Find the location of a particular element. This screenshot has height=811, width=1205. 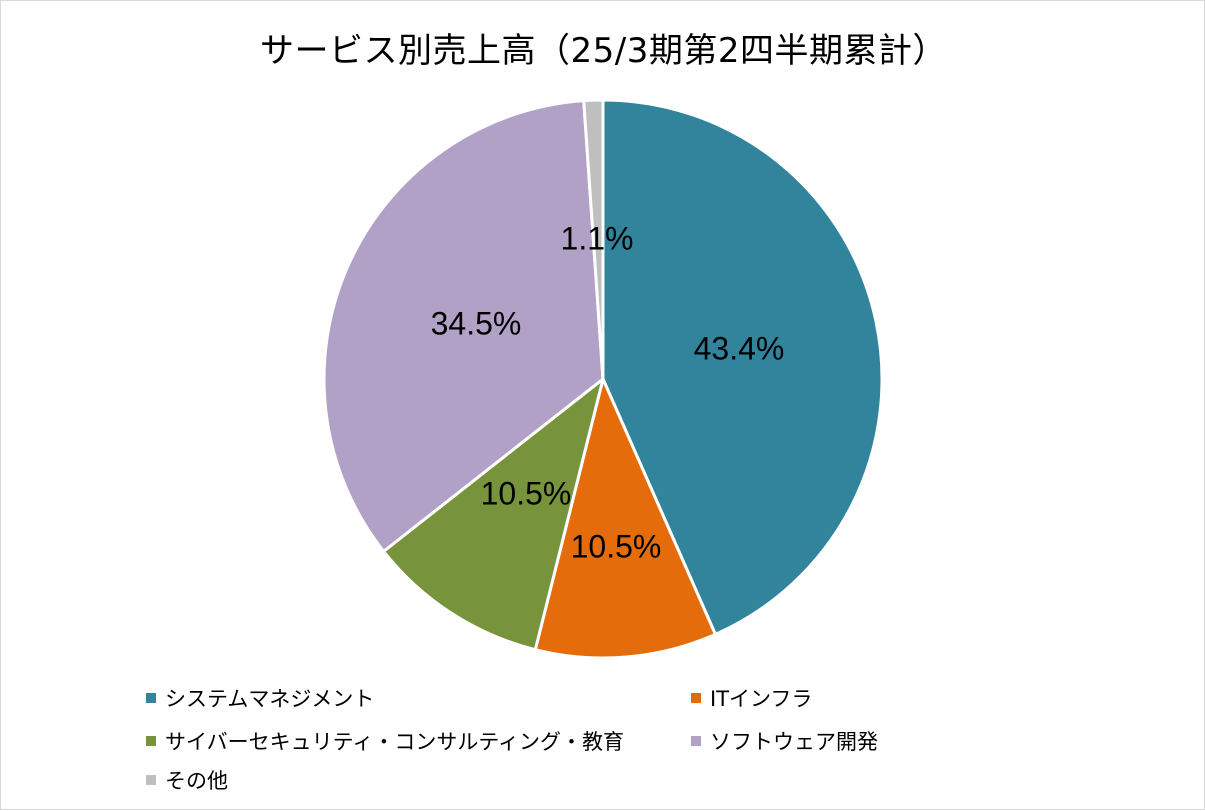

legend-label: その他 is located at coordinates (196, 781).